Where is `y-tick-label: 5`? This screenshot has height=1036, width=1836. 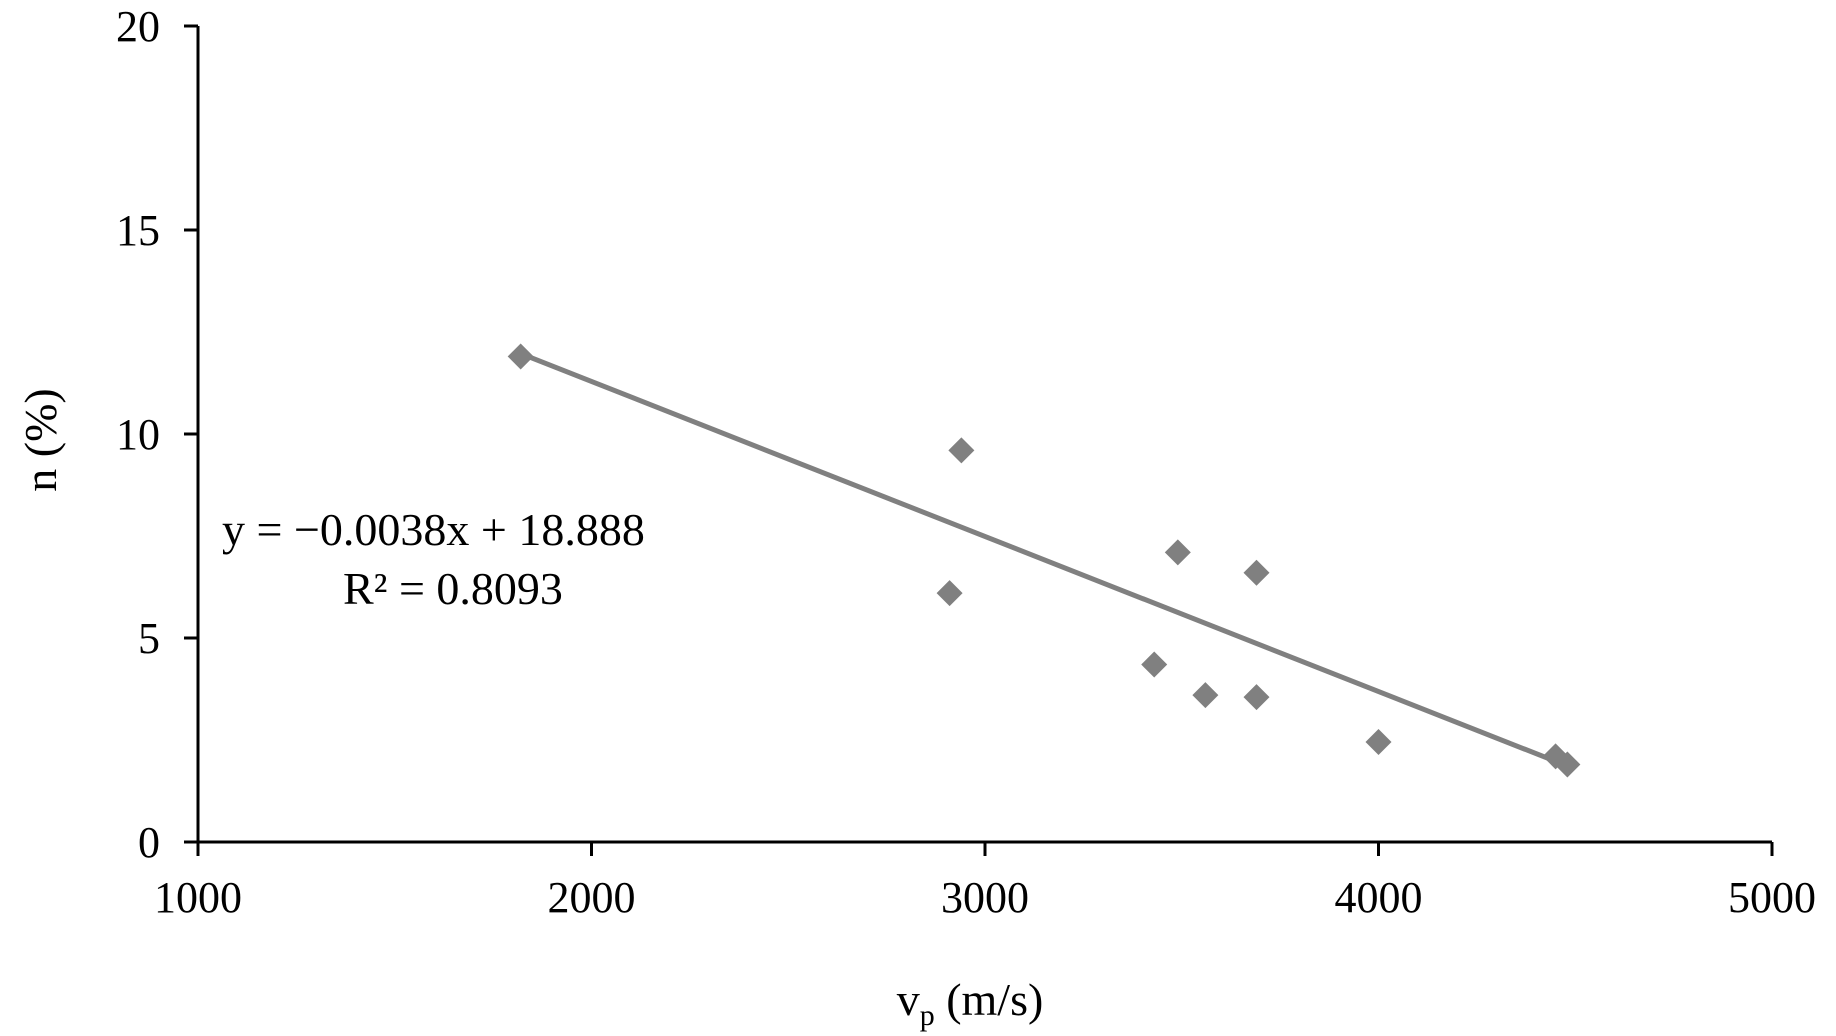 y-tick-label: 5 is located at coordinates (149, 638).